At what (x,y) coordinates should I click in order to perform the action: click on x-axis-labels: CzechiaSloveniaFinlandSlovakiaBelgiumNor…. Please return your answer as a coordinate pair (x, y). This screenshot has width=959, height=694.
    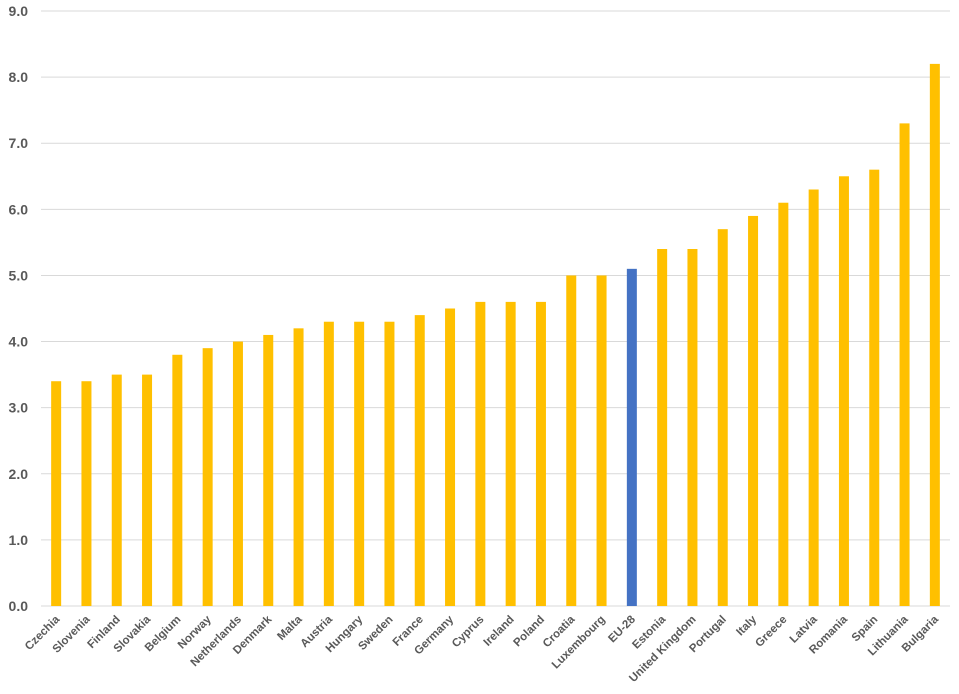
    Looking at the image, I should click on (482, 649).